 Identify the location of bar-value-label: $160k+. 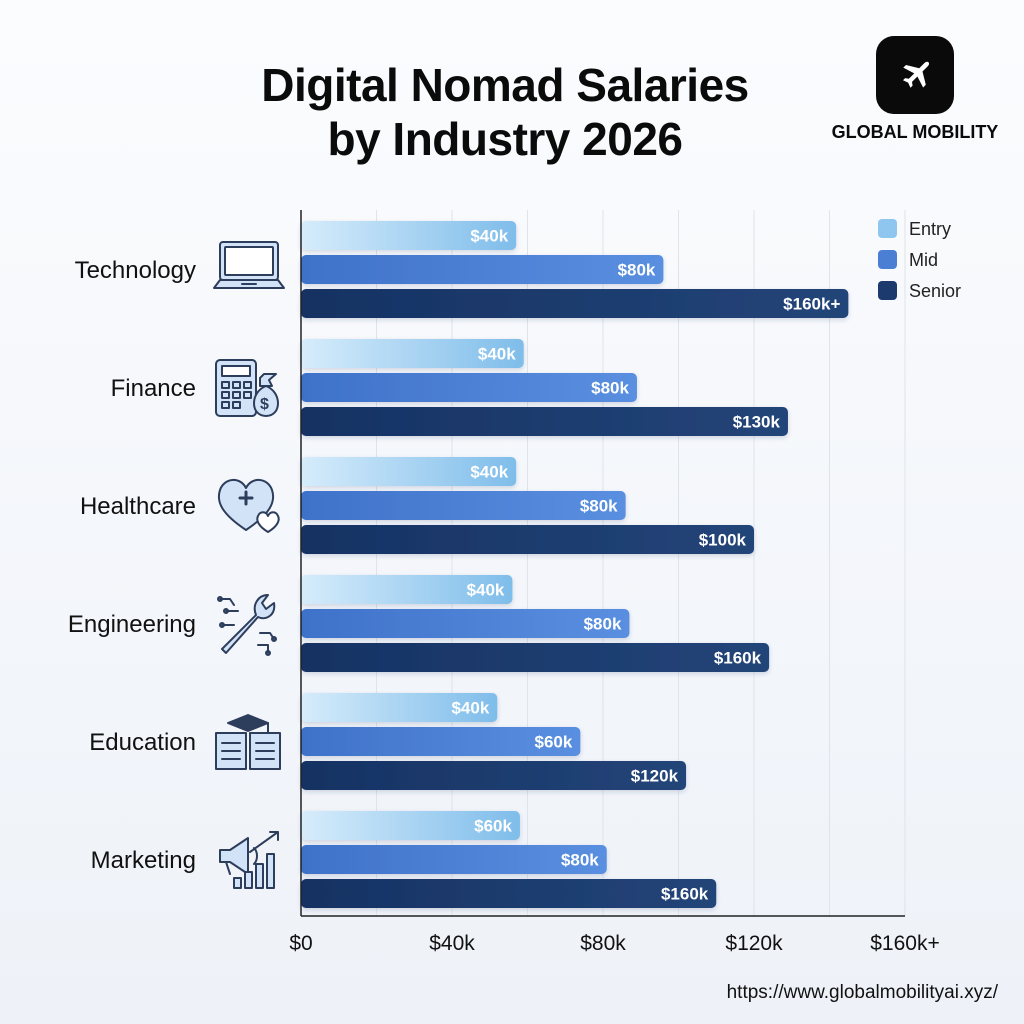
(811, 304).